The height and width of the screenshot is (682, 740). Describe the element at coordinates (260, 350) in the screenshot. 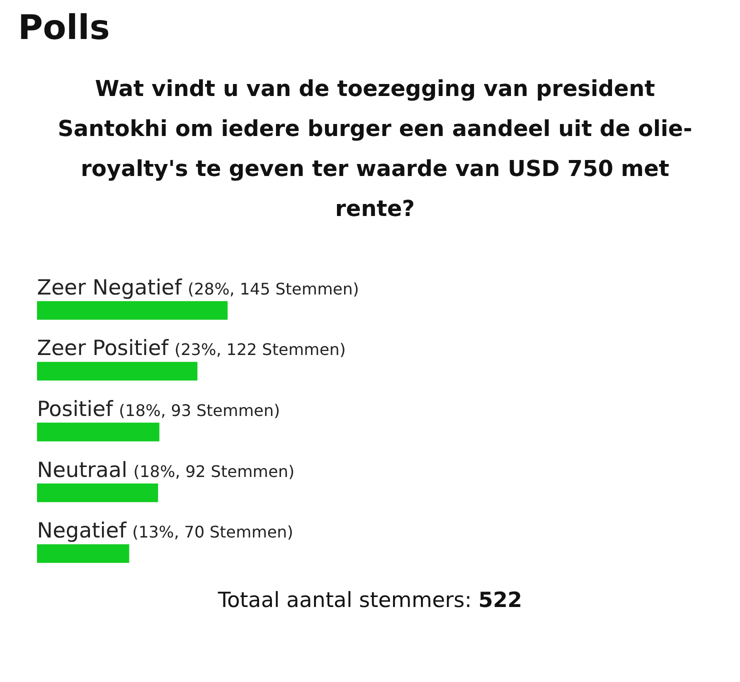

I see `data-label: (23%, 122 Stemmen)` at that location.